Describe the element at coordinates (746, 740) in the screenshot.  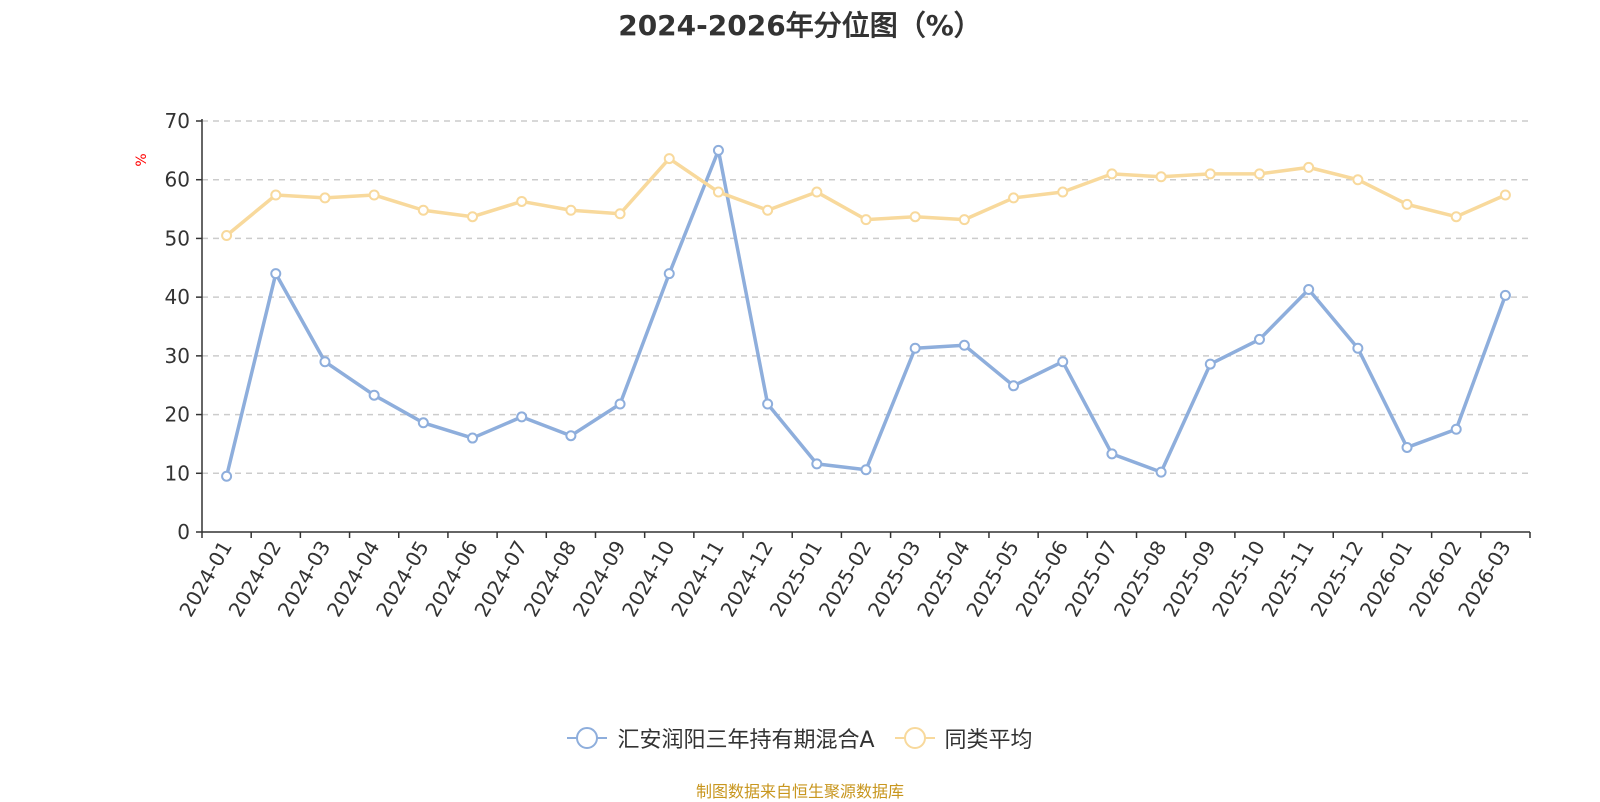
I see `legend-label: 汇安润阳三年持有期混合A` at that location.